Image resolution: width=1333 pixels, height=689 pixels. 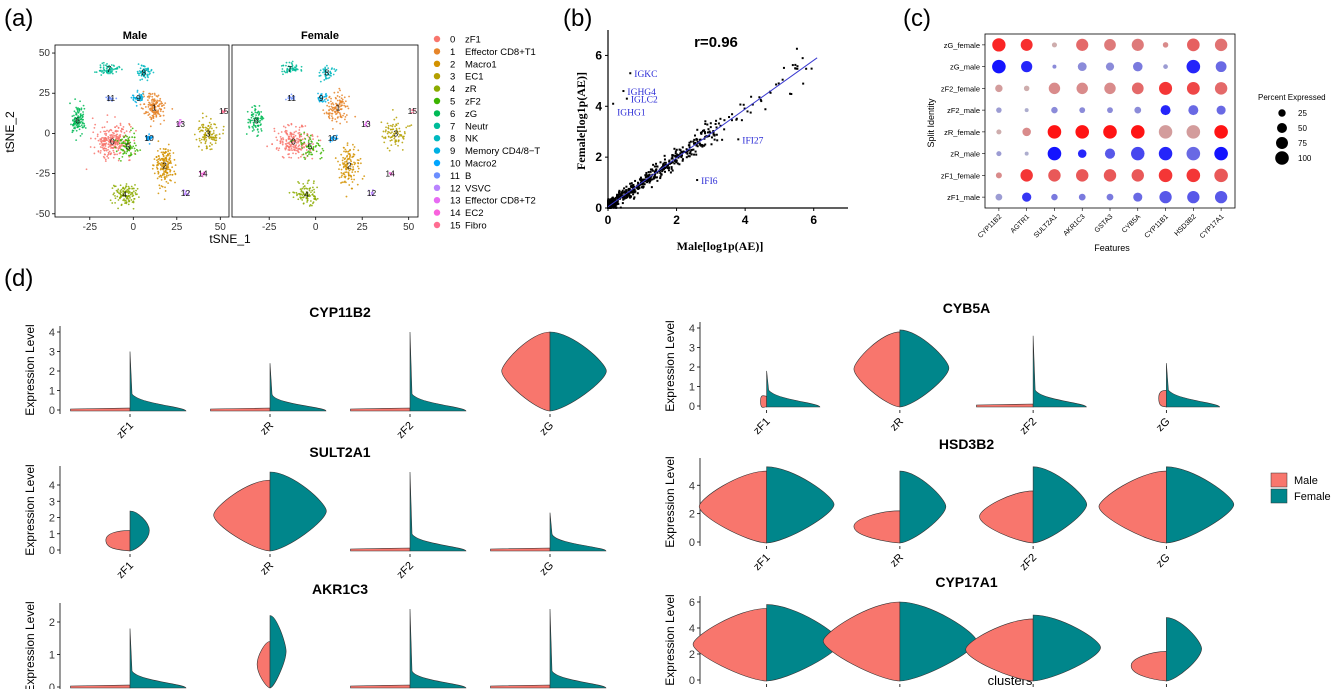 What do you see at coordinates (289, 69) in the screenshot?
I see `tsne-cluster-label: 7` at bounding box center [289, 69].